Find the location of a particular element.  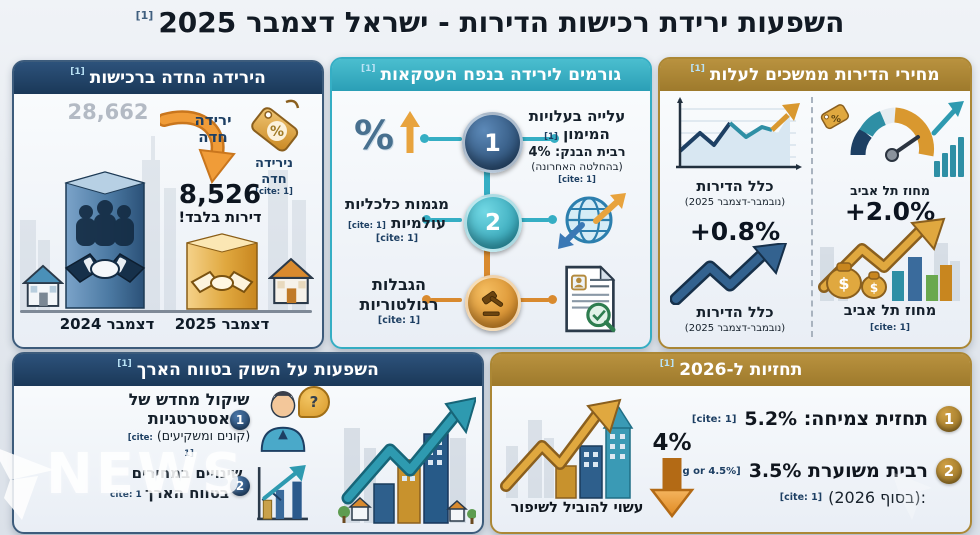

all-homes-bottom-sublabel: (נובמבר-דצמבר 2025) is located at coordinates (735, 328).